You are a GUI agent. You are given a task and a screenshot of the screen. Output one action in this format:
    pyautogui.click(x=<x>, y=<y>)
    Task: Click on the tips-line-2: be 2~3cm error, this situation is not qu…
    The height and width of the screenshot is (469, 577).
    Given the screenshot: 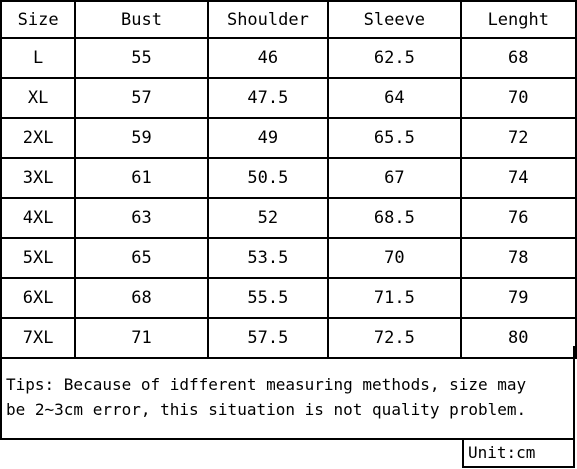 What is the action you would take?
    pyautogui.click(x=266, y=409)
    